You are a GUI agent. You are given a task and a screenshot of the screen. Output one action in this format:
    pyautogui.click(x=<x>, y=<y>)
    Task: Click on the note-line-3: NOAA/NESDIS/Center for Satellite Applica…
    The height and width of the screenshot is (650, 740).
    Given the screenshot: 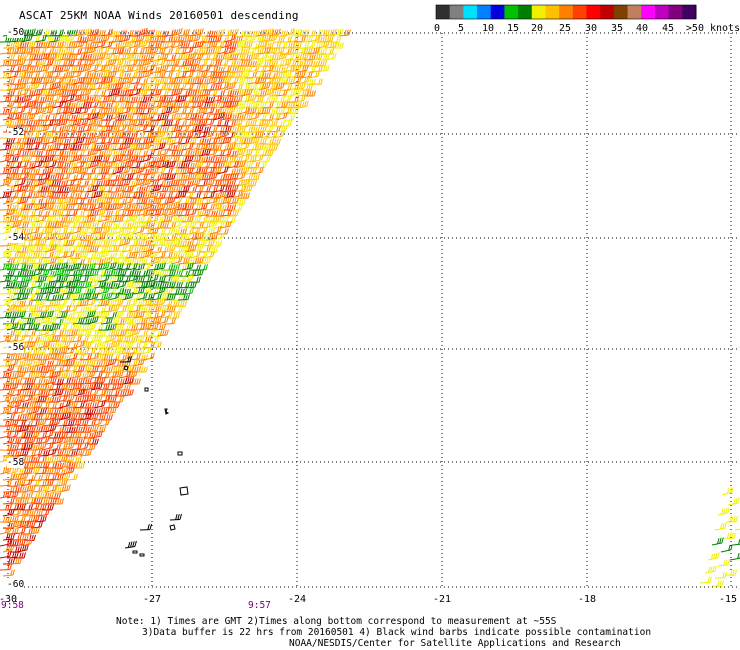 What is the action you would take?
    pyautogui.click(x=455, y=643)
    